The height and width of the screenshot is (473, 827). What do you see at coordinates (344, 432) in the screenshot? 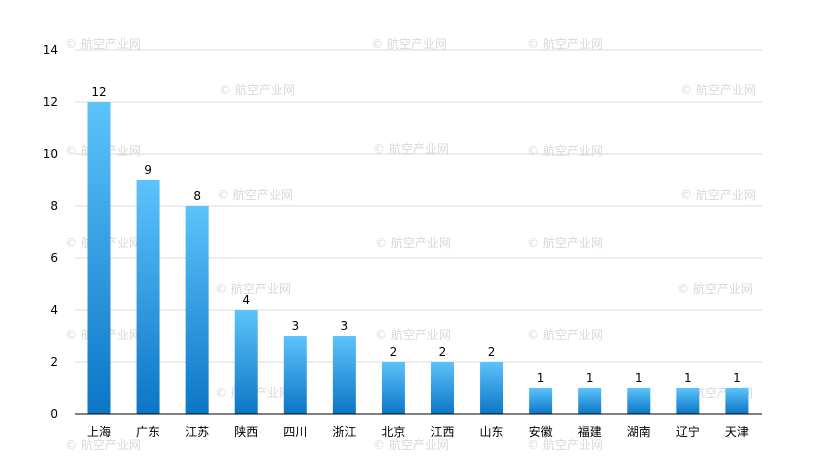
I see `x-tick-label: 浙江` at bounding box center [344, 432].